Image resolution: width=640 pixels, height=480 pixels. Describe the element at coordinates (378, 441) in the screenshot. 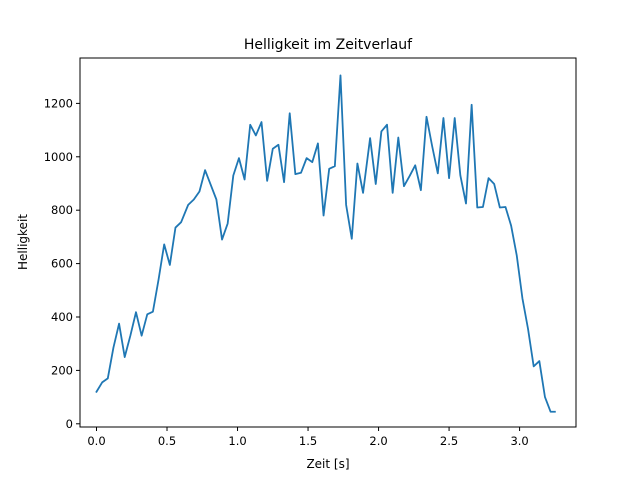

I see `x-tick-label: 2.0` at that location.